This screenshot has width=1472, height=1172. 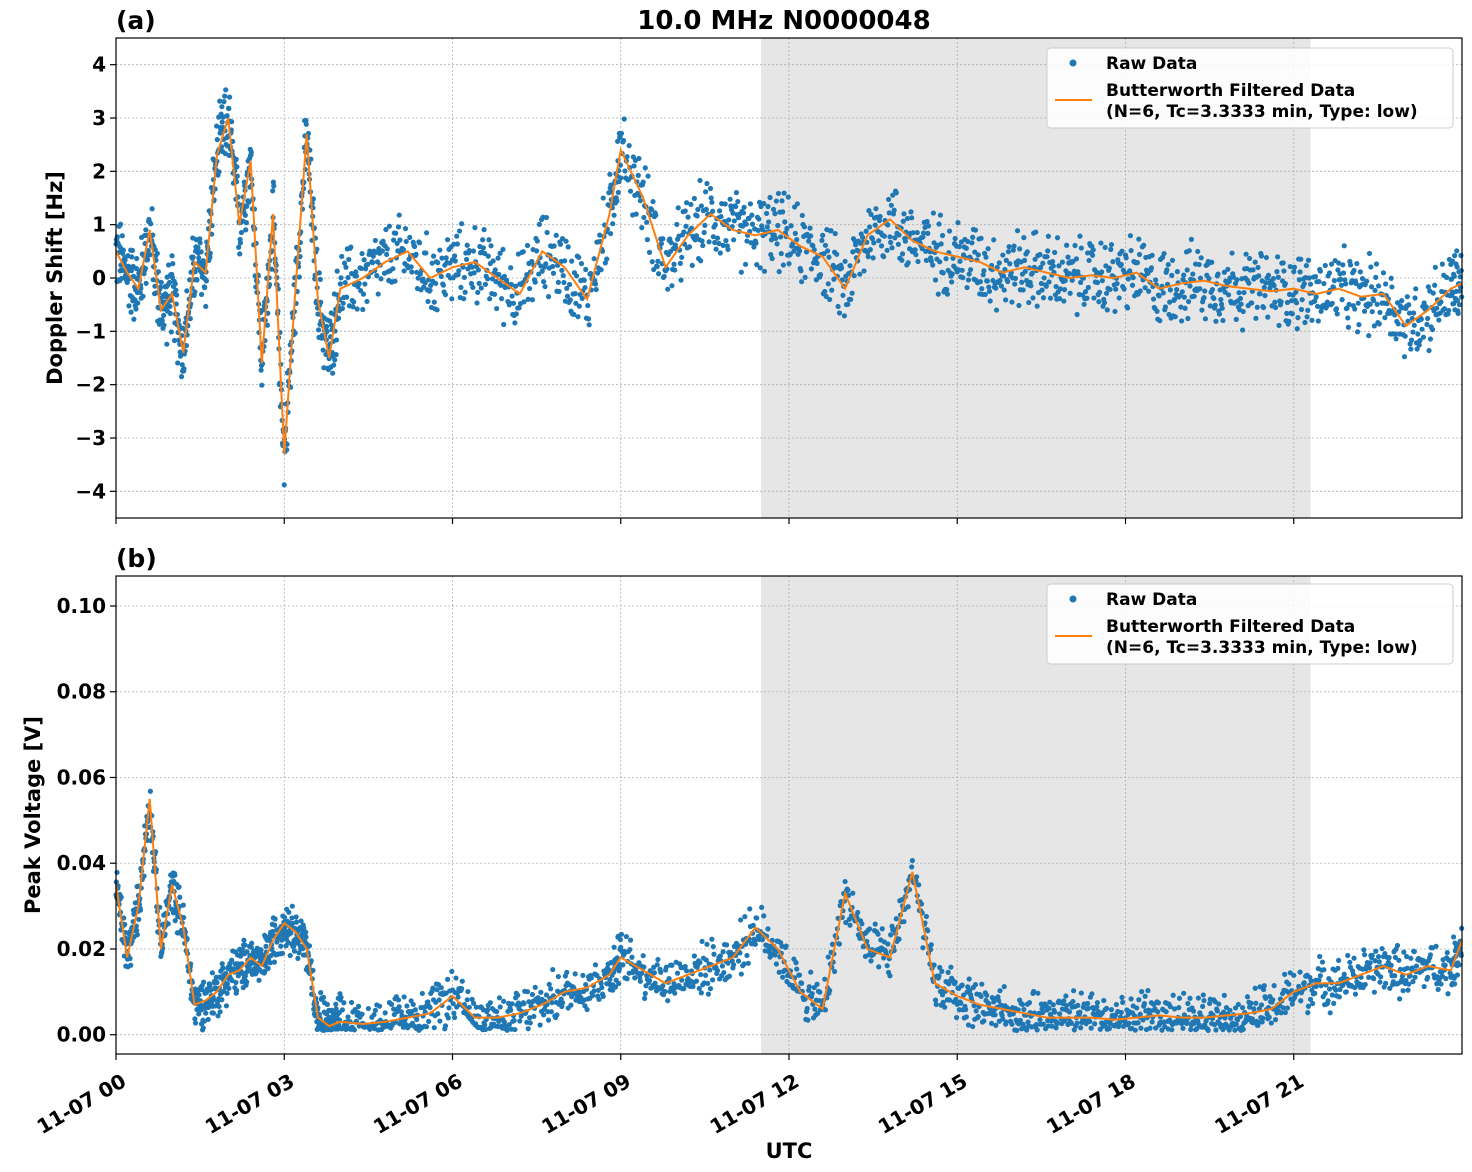 What do you see at coordinates (1151, 64) in the screenshot?
I see `panel-a-legend-raw-label: Raw Data` at bounding box center [1151, 64].